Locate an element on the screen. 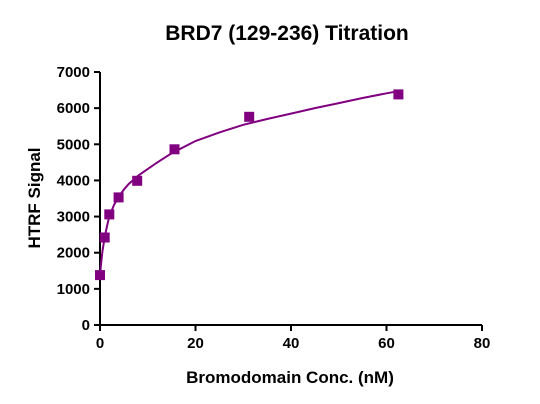  x-tick-label: 0 is located at coordinates (100, 343).